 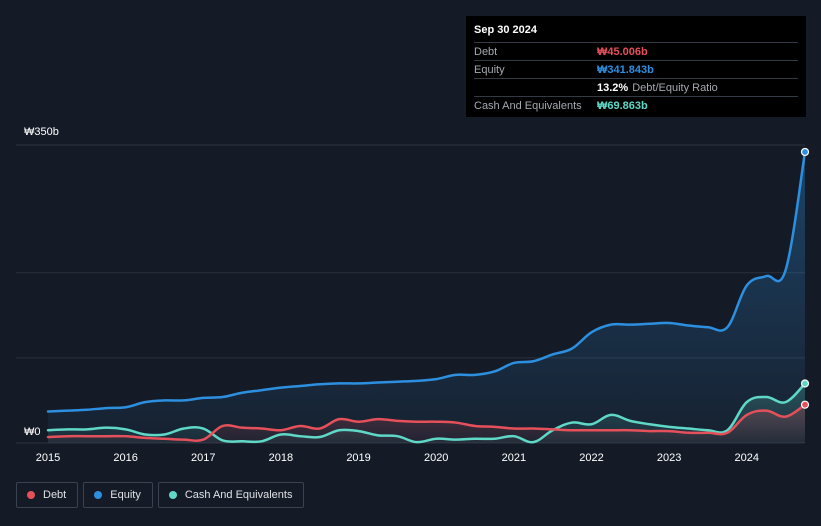 I want to click on series-line-debt, so click(x=426, y=422).